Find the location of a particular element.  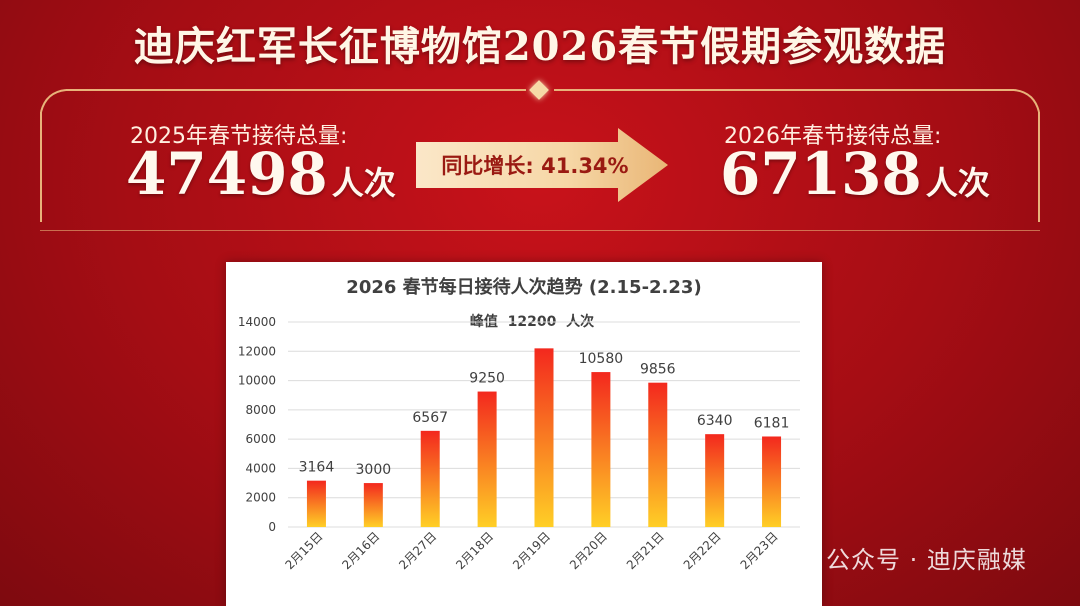

bar-value-label: 3000 is located at coordinates (374, 470).